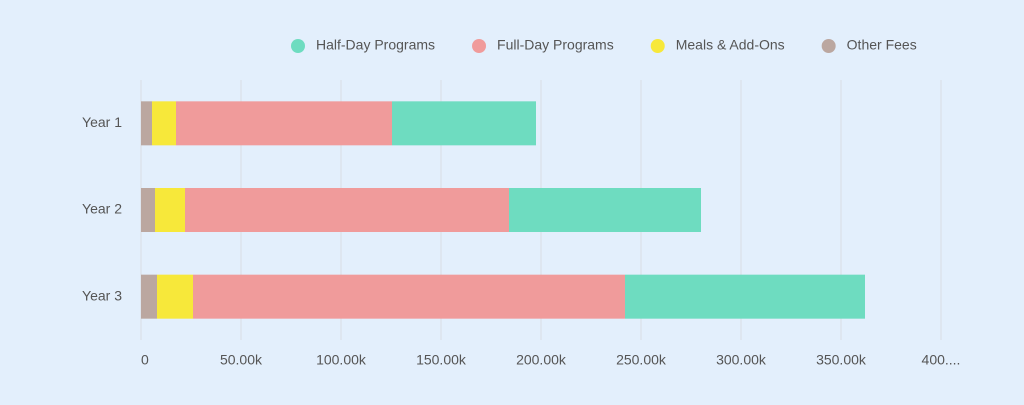 The width and height of the screenshot is (1024, 405). Describe the element at coordinates (102, 122) in the screenshot. I see `y-tick-label: Year 1` at that location.